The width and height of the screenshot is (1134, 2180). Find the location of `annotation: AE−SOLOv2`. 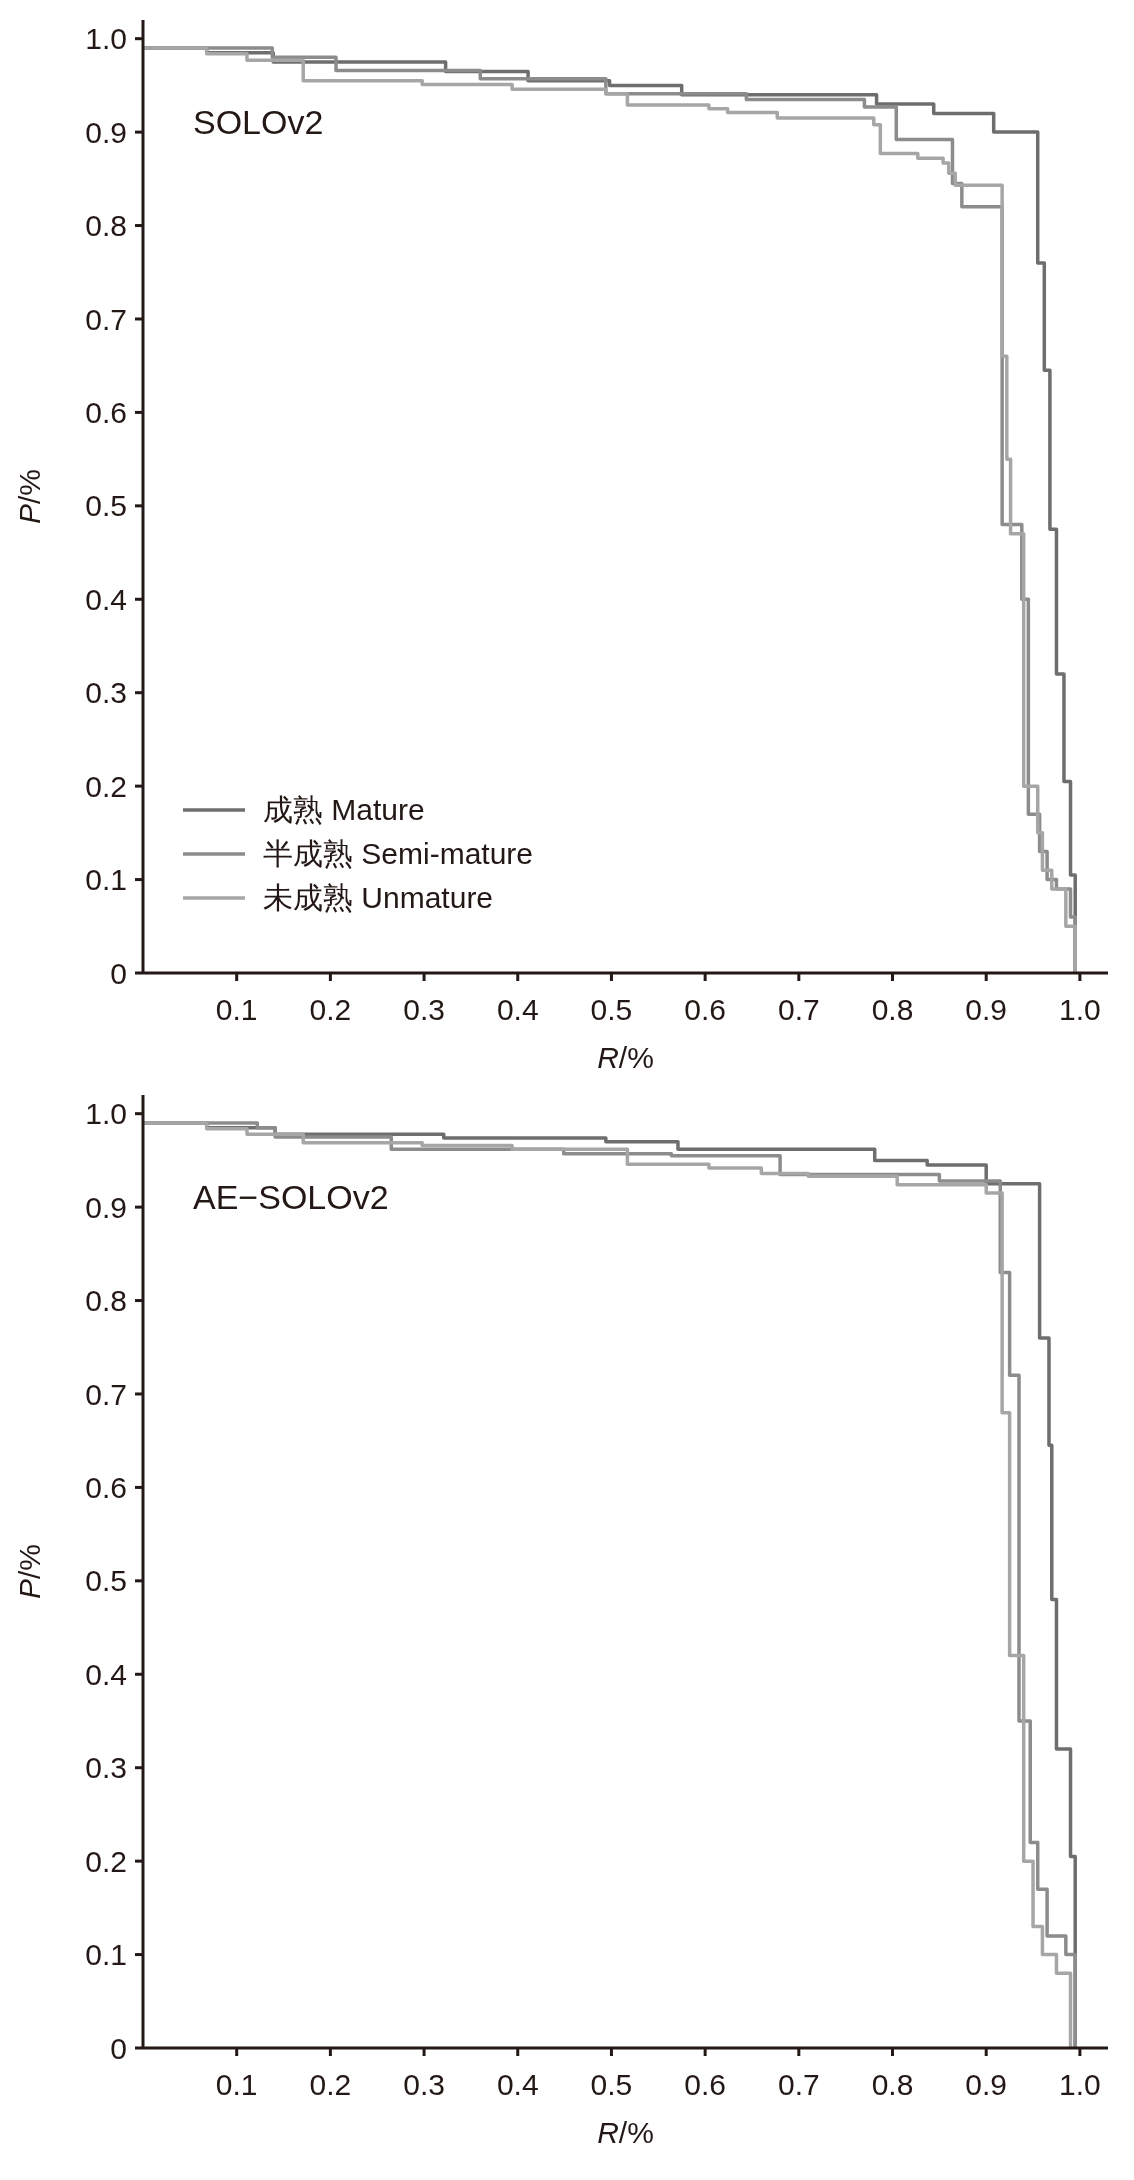

annotation: AE−SOLOv2 is located at coordinates (291, 1197).